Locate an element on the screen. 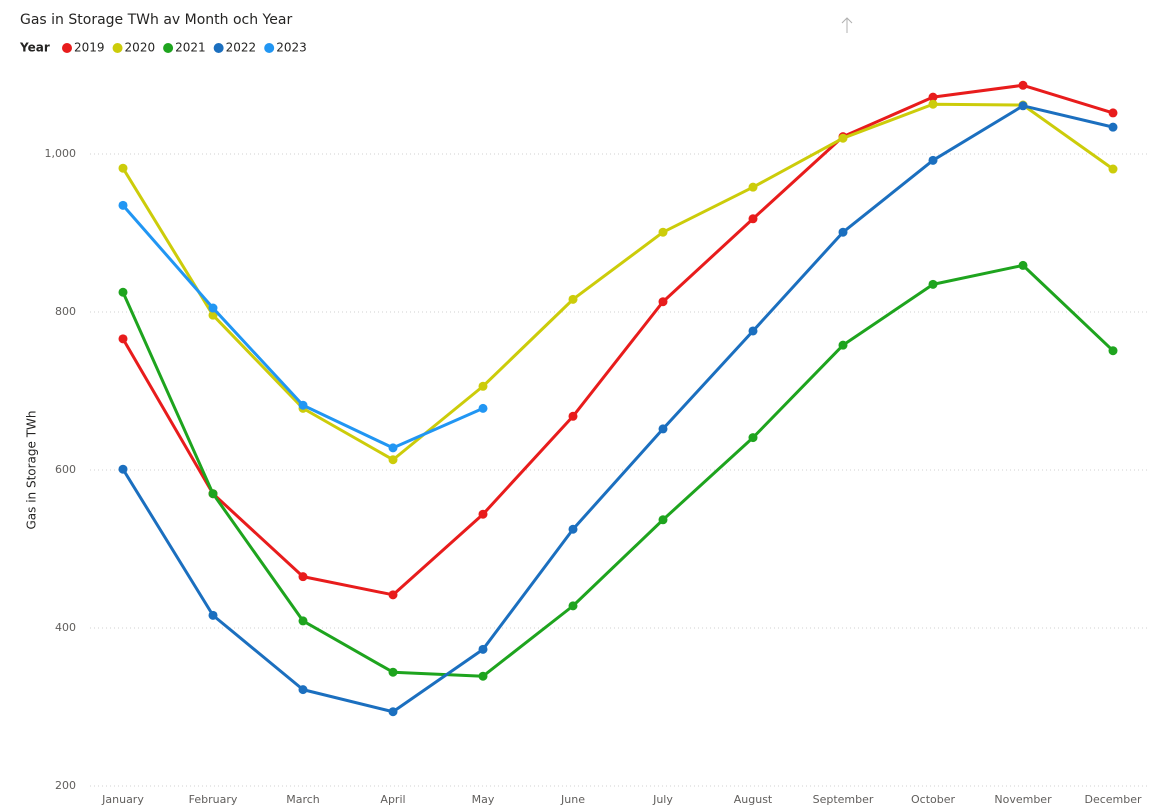 This screenshot has width=1166, height=807. x-tick-label: November is located at coordinates (1023, 799).